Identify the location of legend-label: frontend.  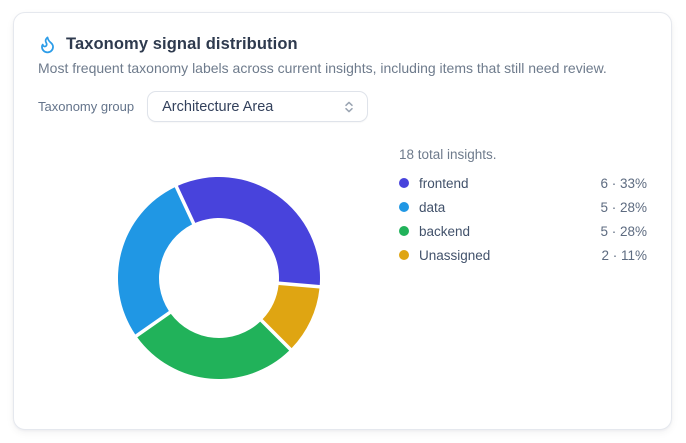
(444, 183).